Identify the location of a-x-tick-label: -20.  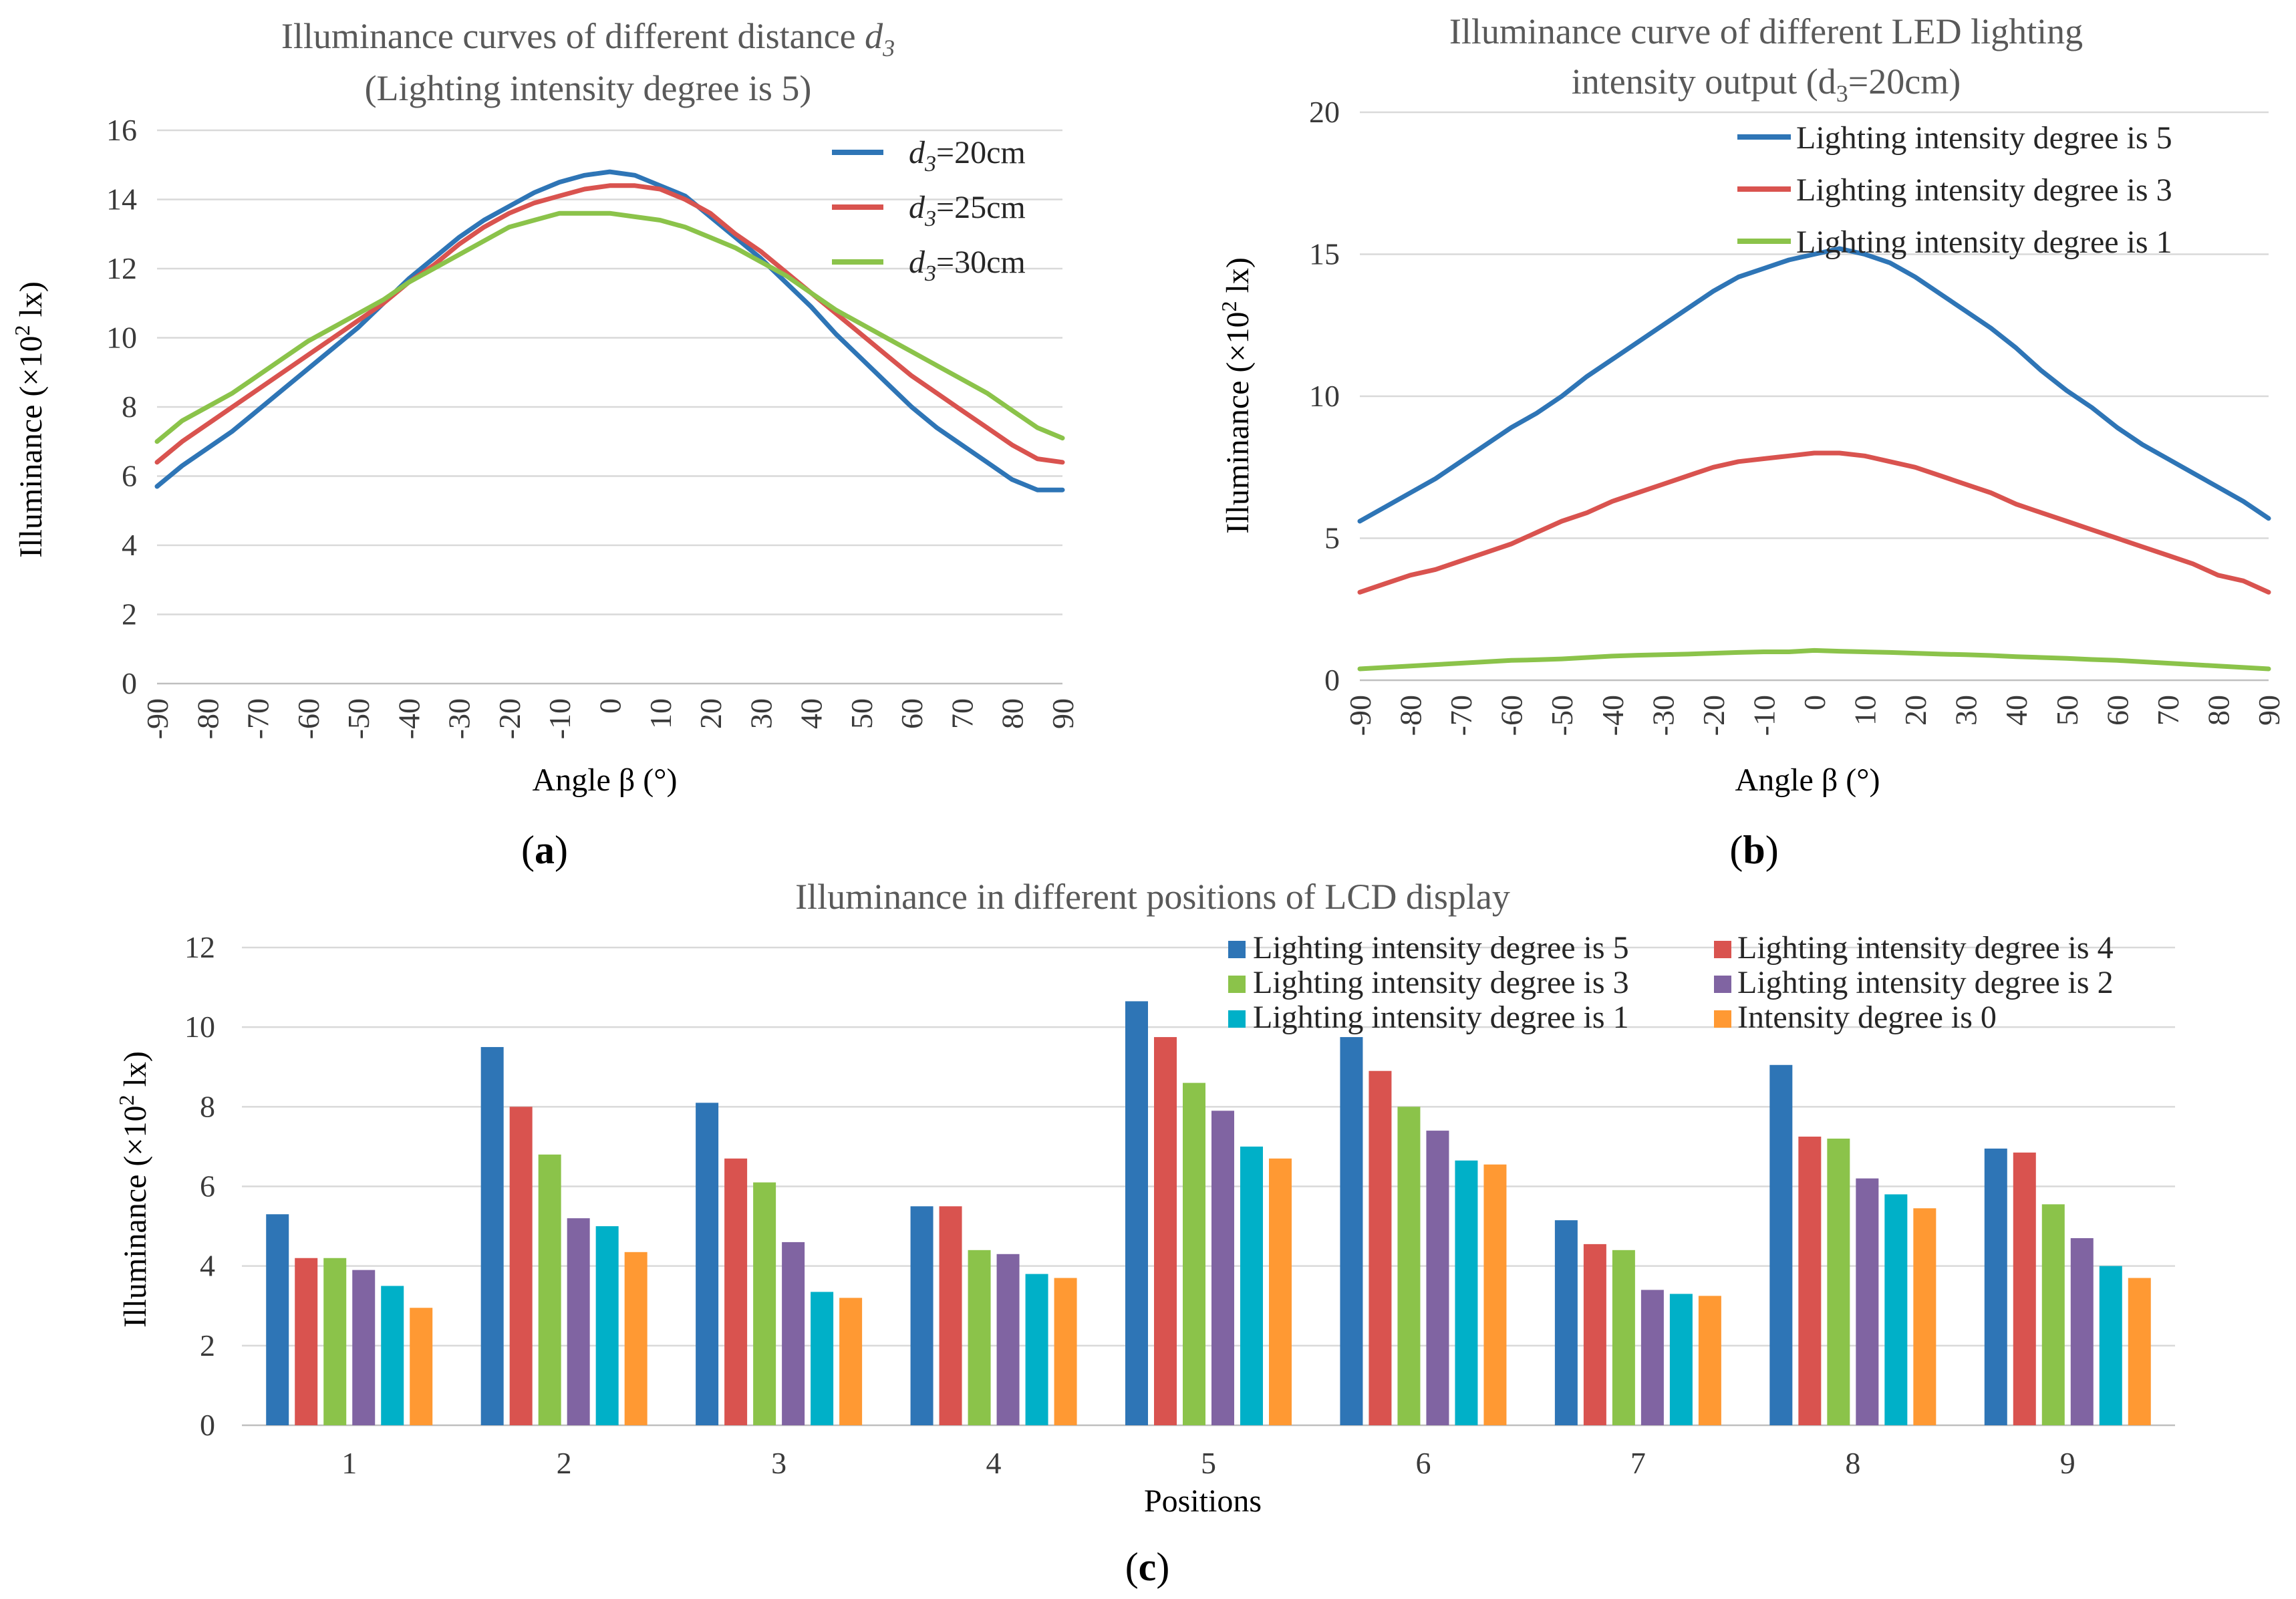
(509, 719).